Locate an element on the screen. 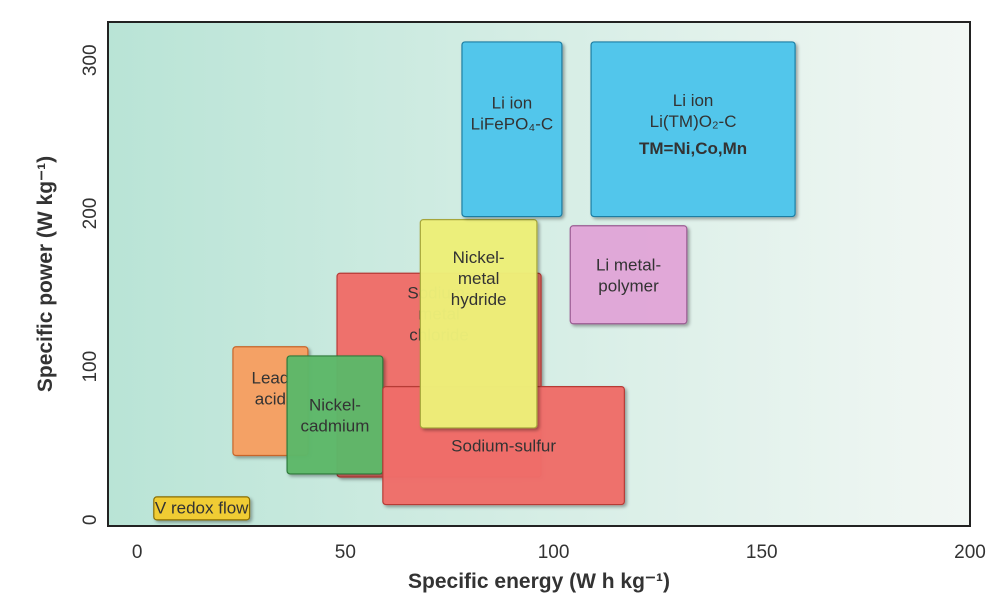 The image size is (1000, 609). y-tick-label: 0 is located at coordinates (90, 520).